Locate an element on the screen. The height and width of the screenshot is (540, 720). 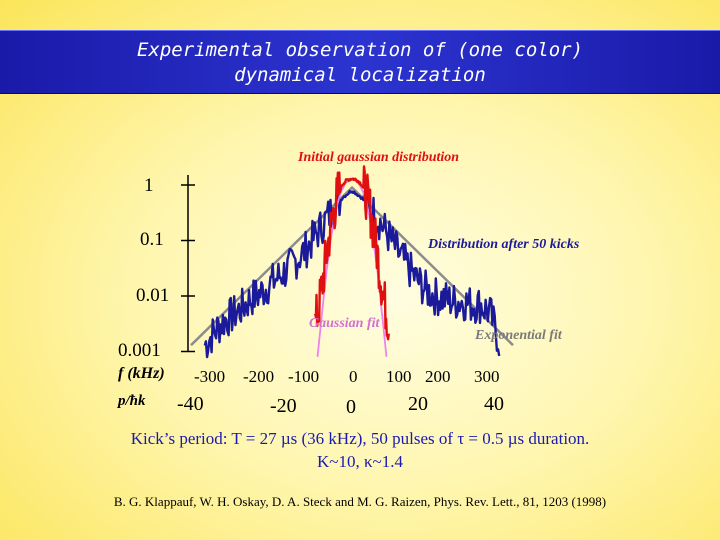
x-tick-f-200: 200 is located at coordinates (438, 376).